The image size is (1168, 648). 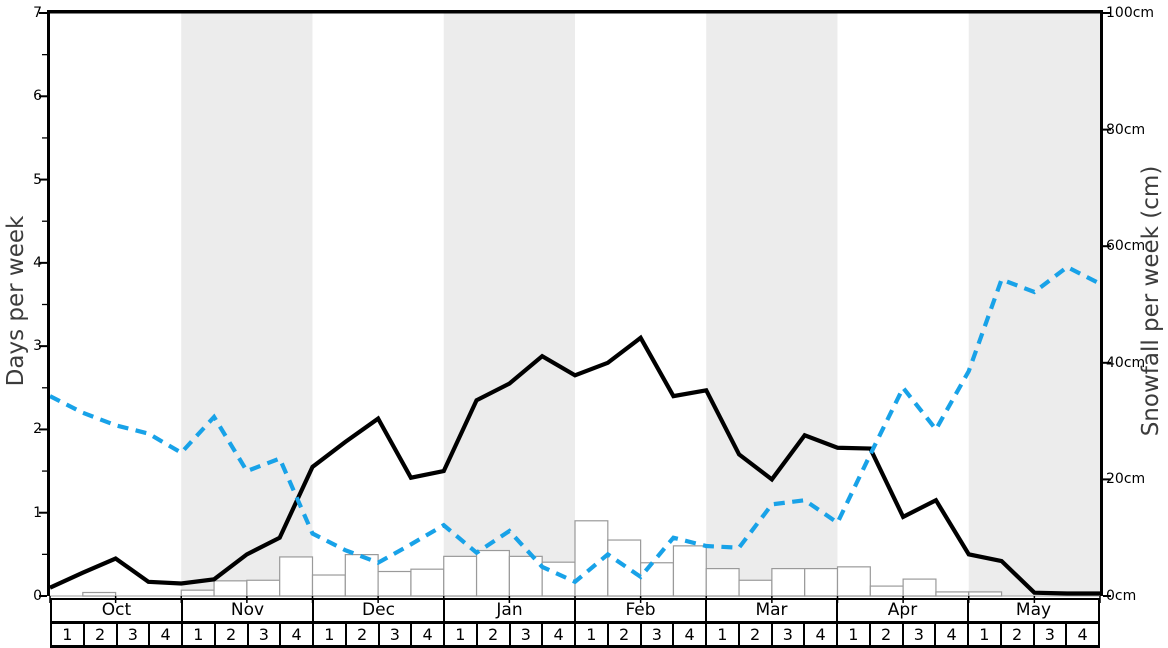 What do you see at coordinates (1121, 596) in the screenshot?
I see `right-tick-label: 0cm` at bounding box center [1121, 596].